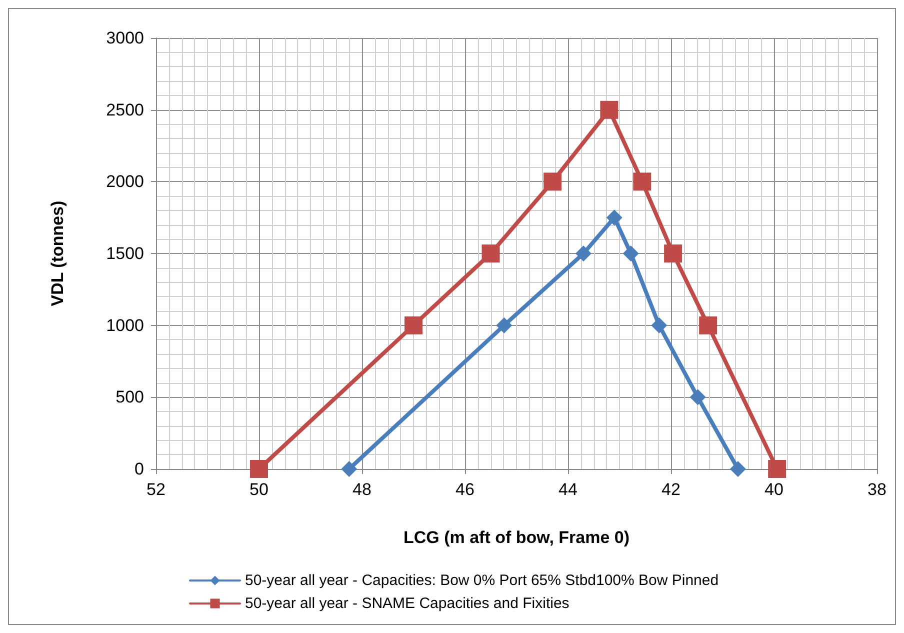 This screenshot has width=904, height=633. What do you see at coordinates (362, 489) in the screenshot?
I see `x-tick-label: 48` at bounding box center [362, 489].